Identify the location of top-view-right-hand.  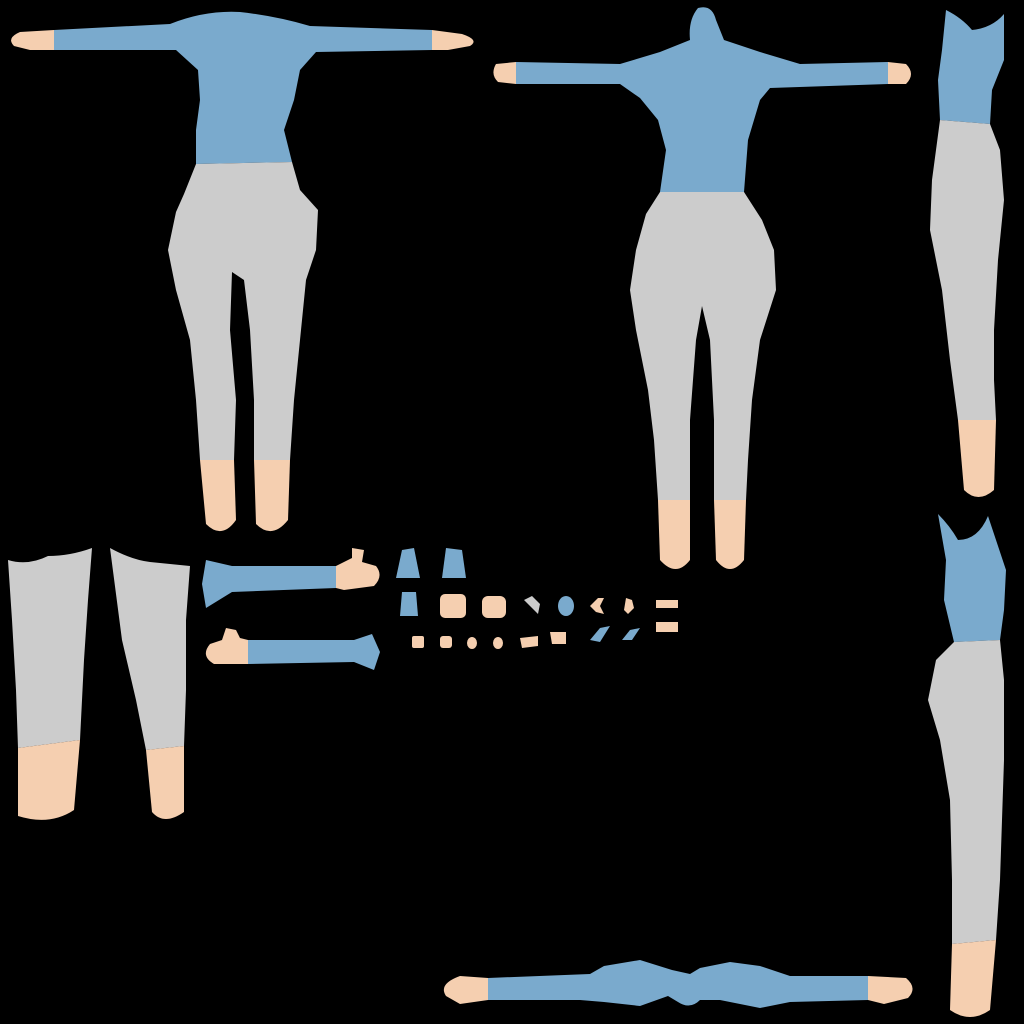
(890, 990).